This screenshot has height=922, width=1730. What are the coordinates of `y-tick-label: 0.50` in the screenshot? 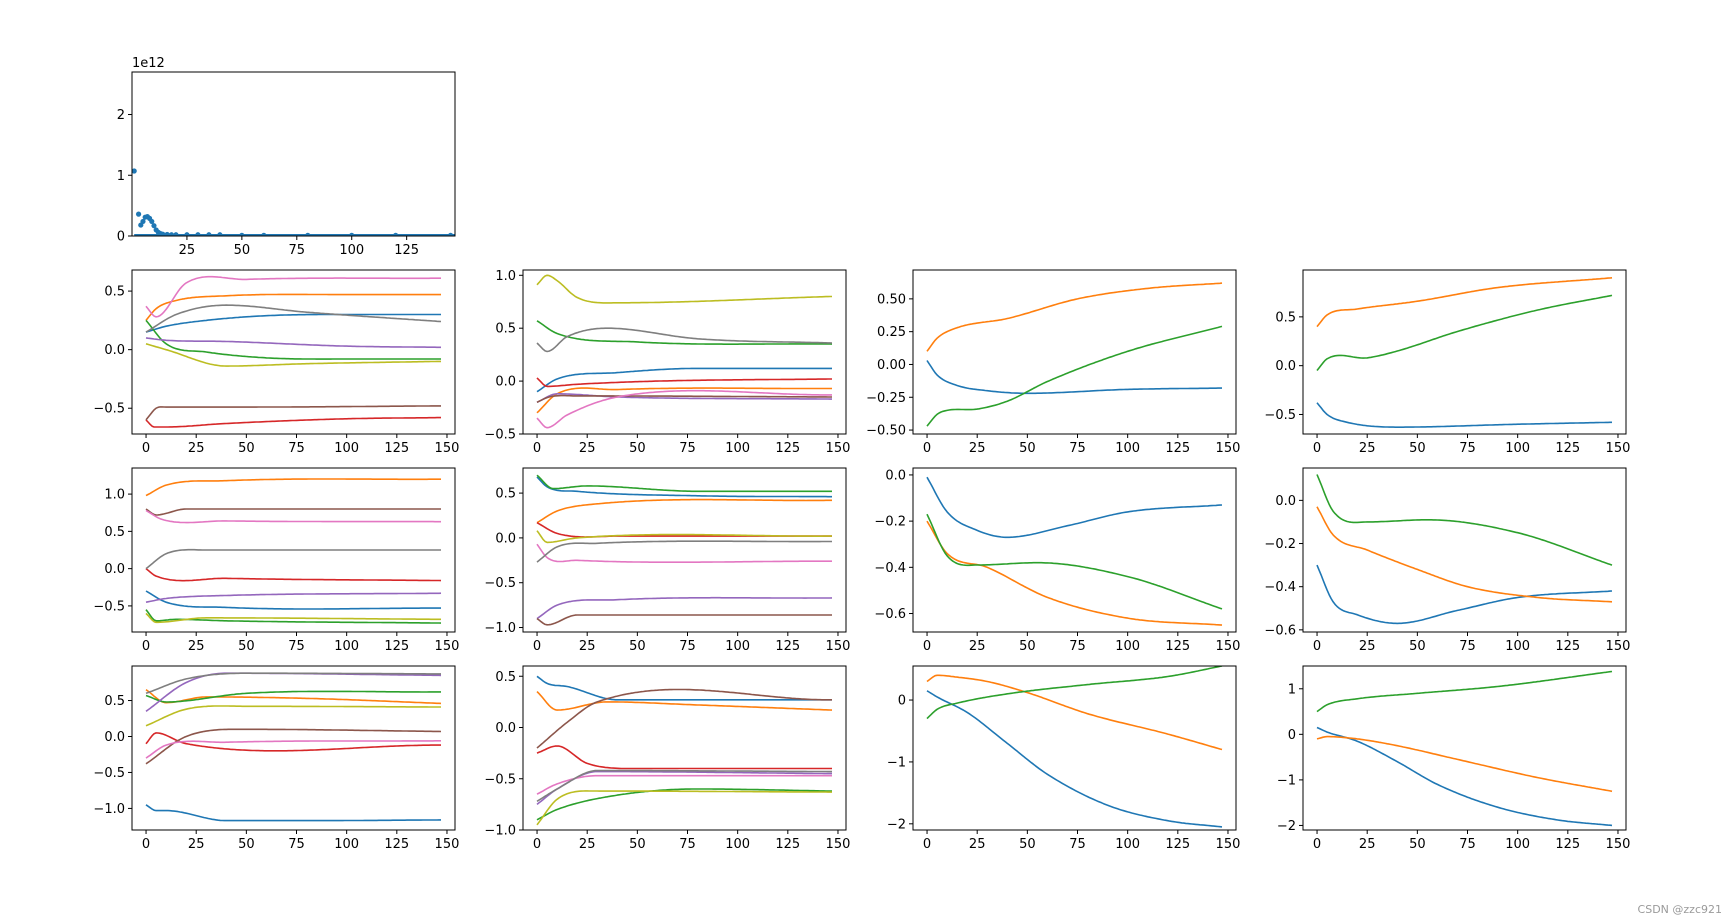 It's located at (891, 299).